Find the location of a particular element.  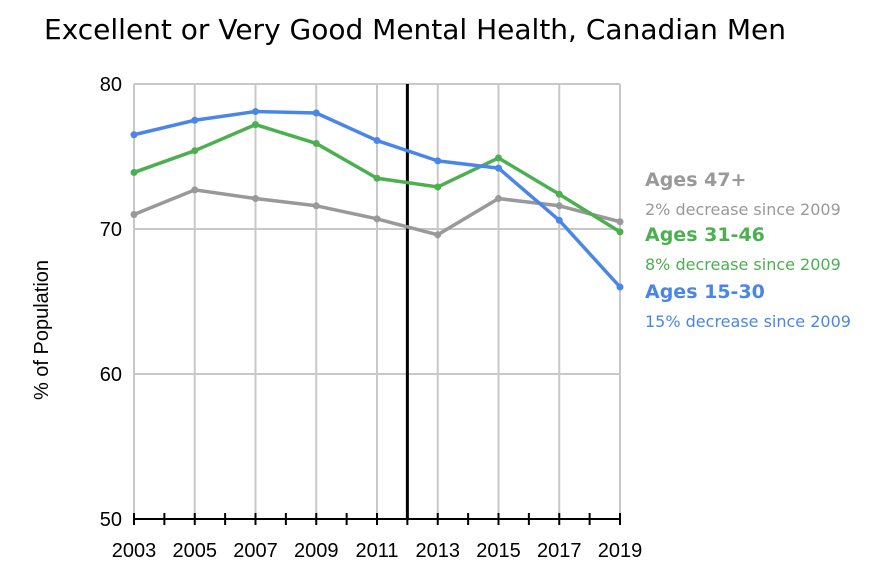

legend-note-ages47: 2% decrease since 2009 is located at coordinates (743, 209).